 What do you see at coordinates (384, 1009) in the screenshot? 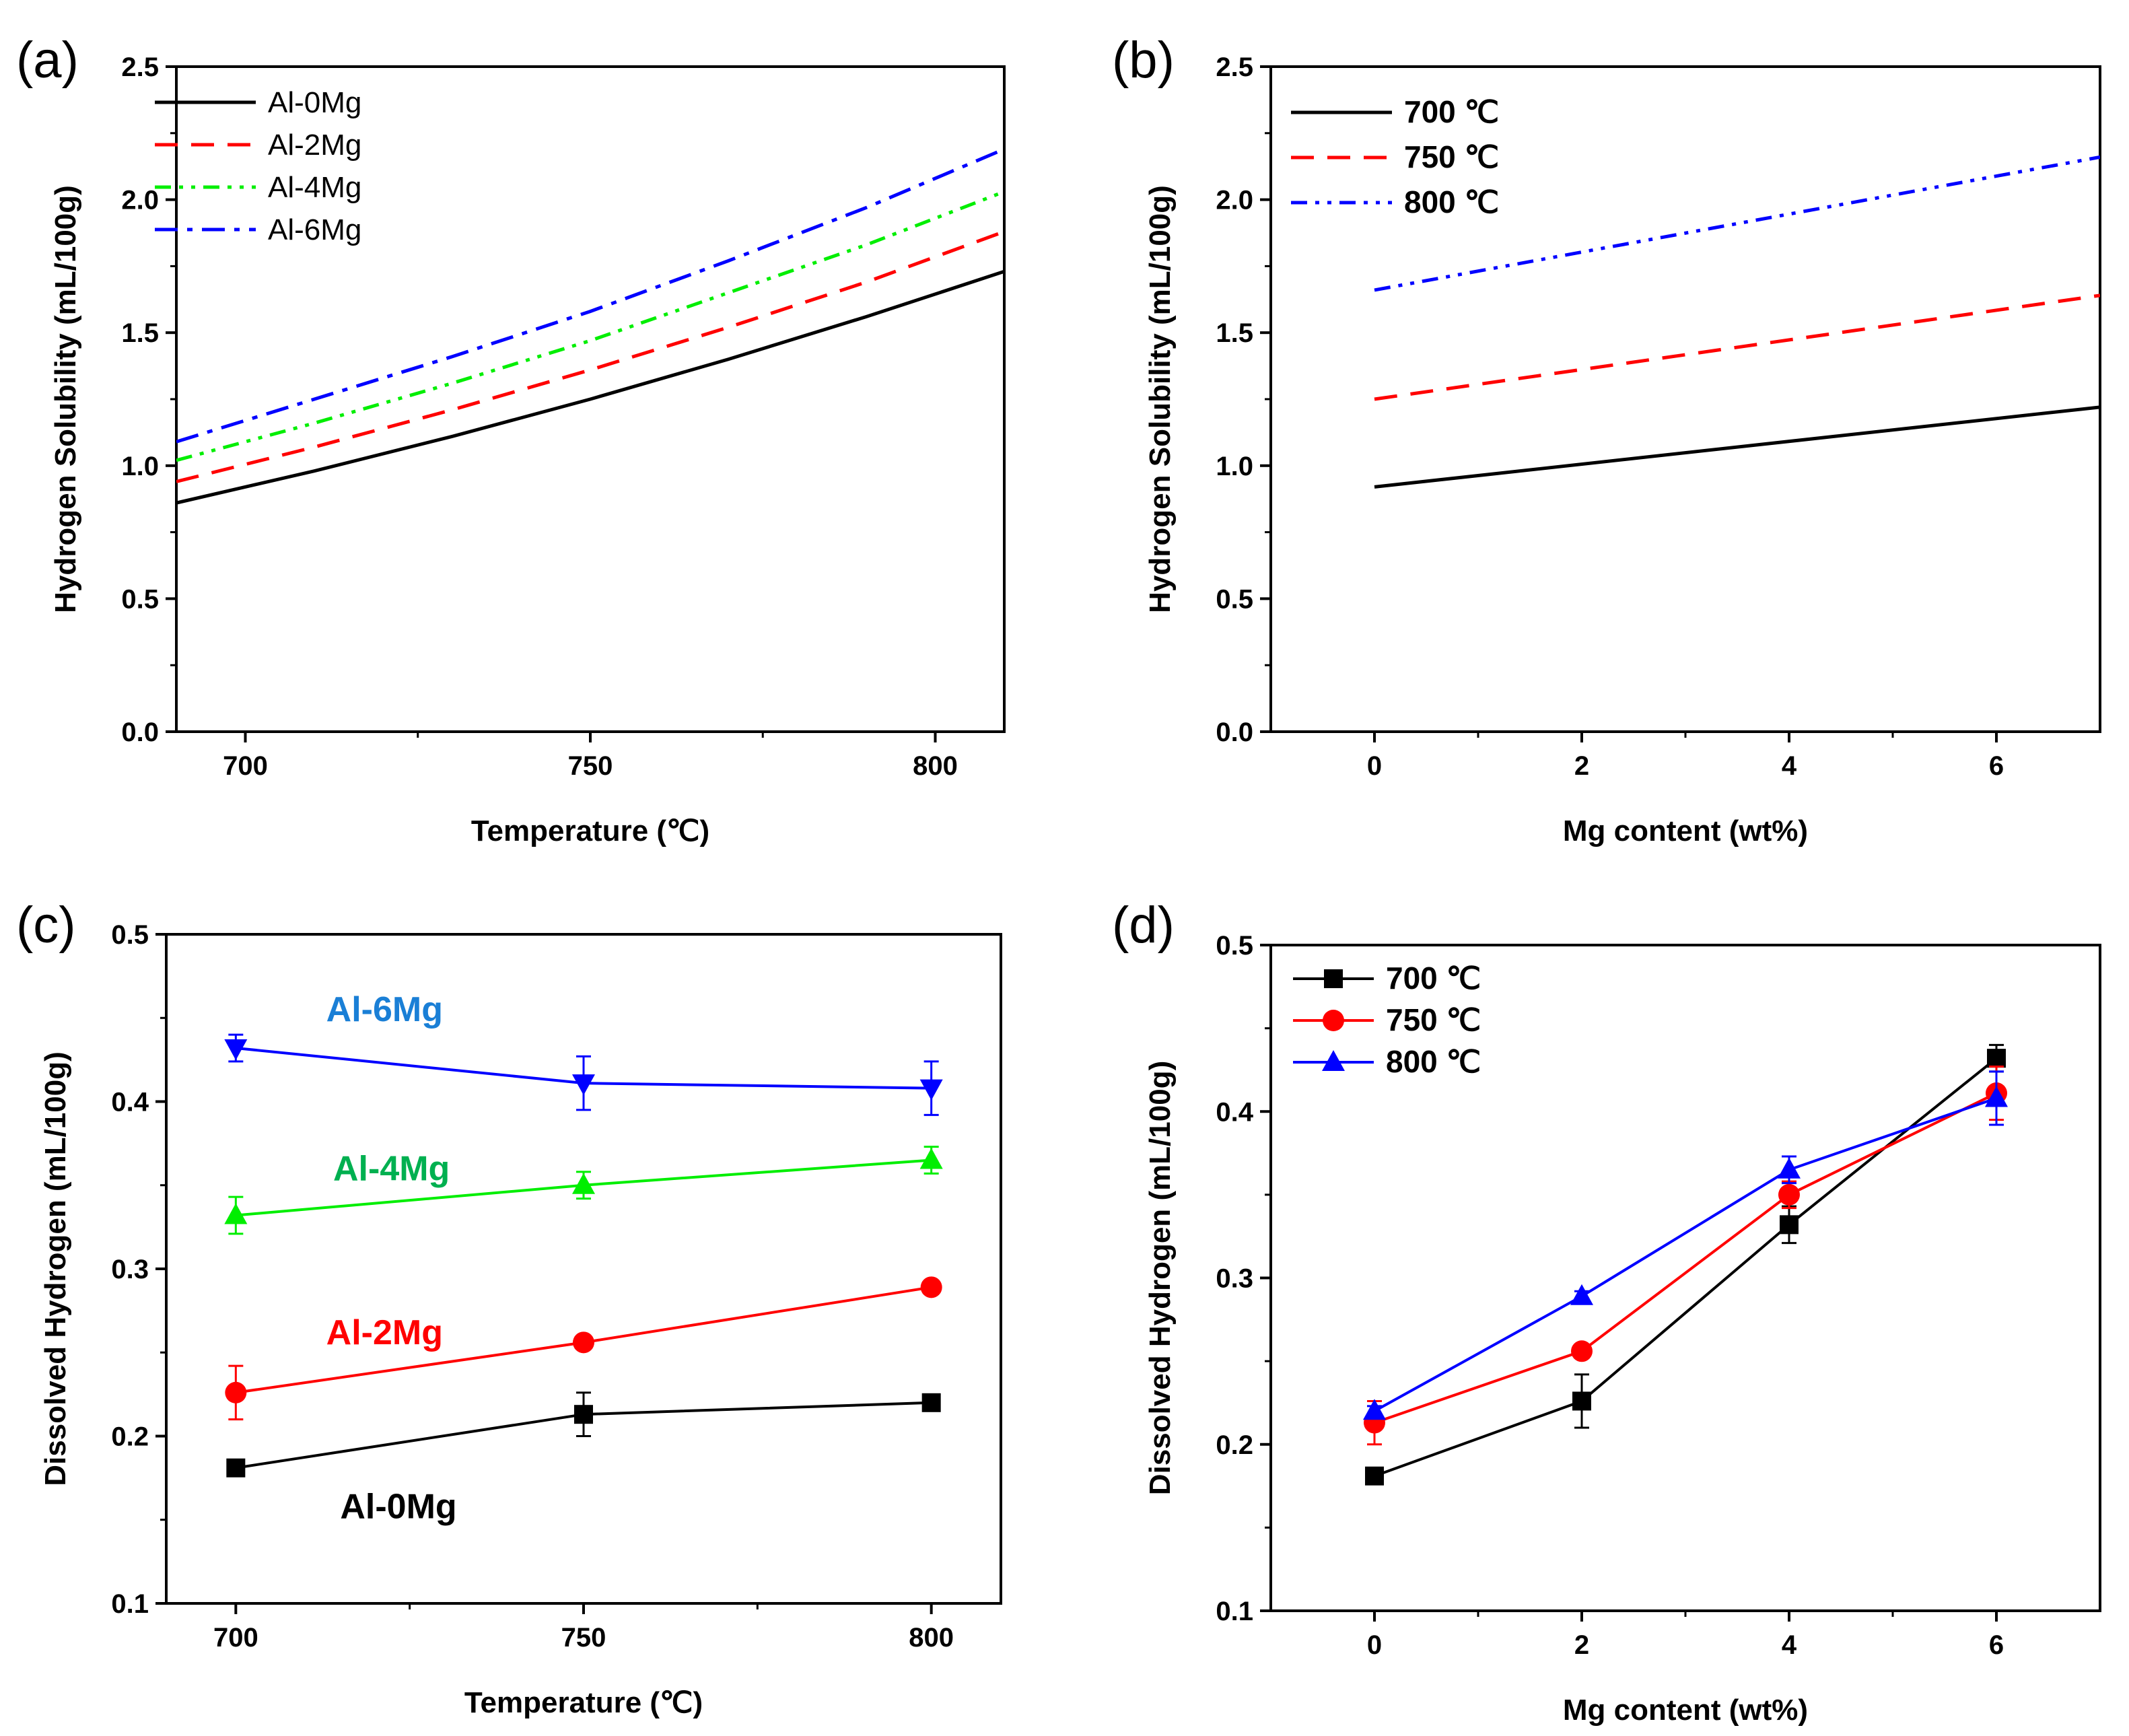
I see `annotation-label: Al-6Mg` at bounding box center [384, 1009].